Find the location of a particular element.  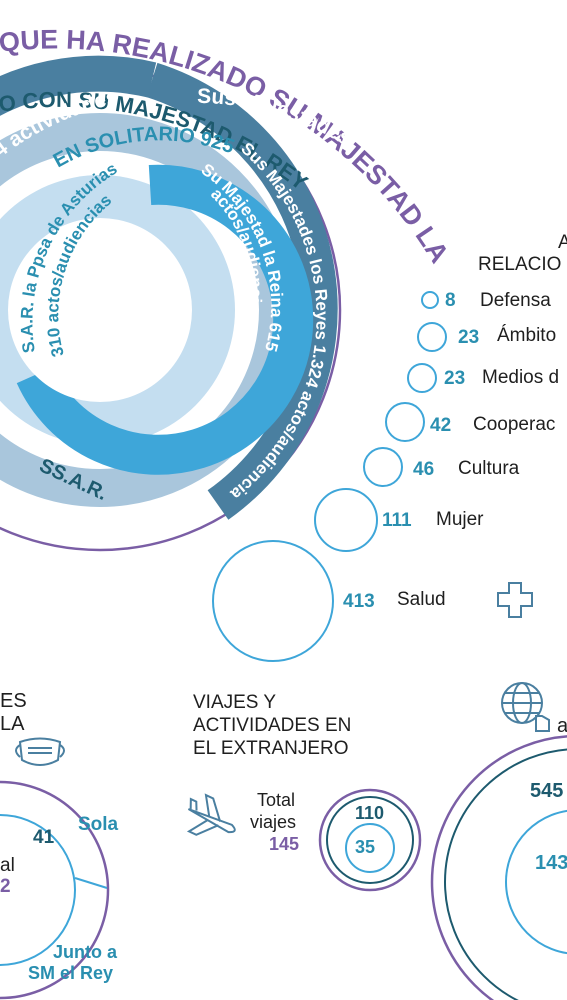

bl-title-1: ES is located at coordinates (13, 701).